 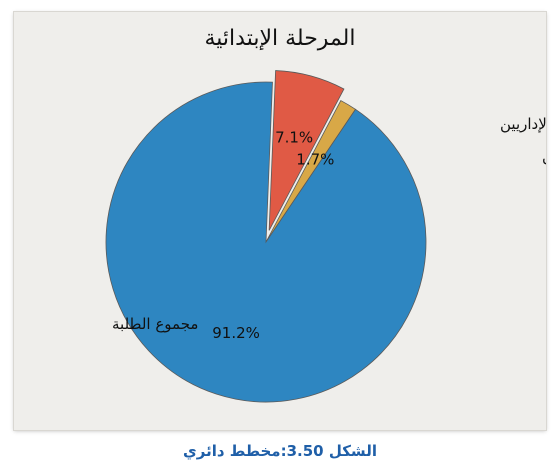 What do you see at coordinates (544, 156) in the screenshot?
I see `category-label: مجموع المعلمين` at bounding box center [544, 156].